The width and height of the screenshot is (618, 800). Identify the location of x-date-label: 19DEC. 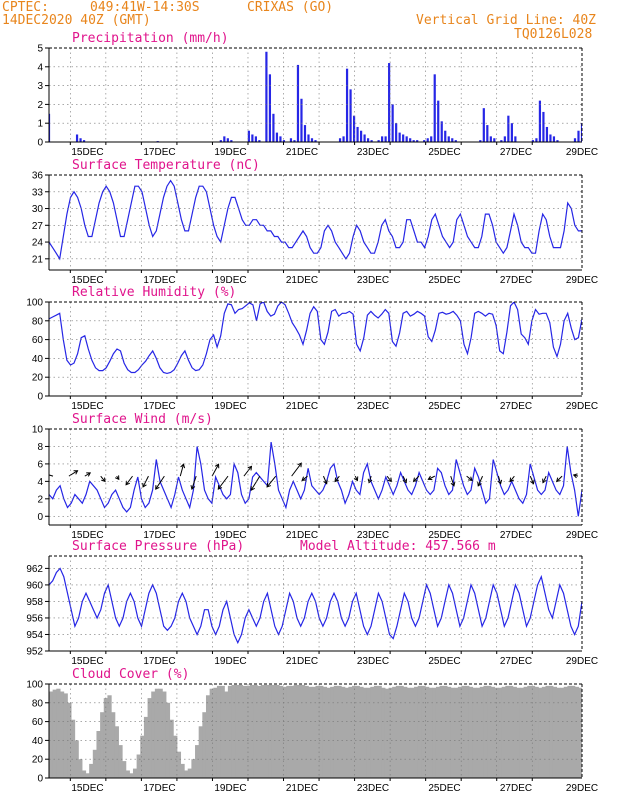
(230, 152).